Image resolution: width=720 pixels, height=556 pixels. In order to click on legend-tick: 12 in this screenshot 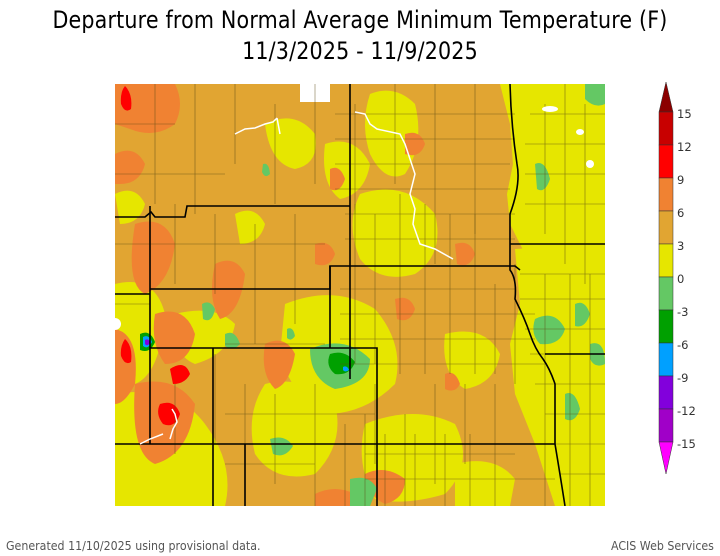, I will do `click(684, 147)`.